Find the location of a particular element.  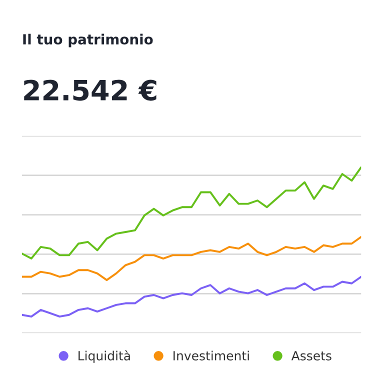

legend-label: Liquidità is located at coordinates (104, 356).